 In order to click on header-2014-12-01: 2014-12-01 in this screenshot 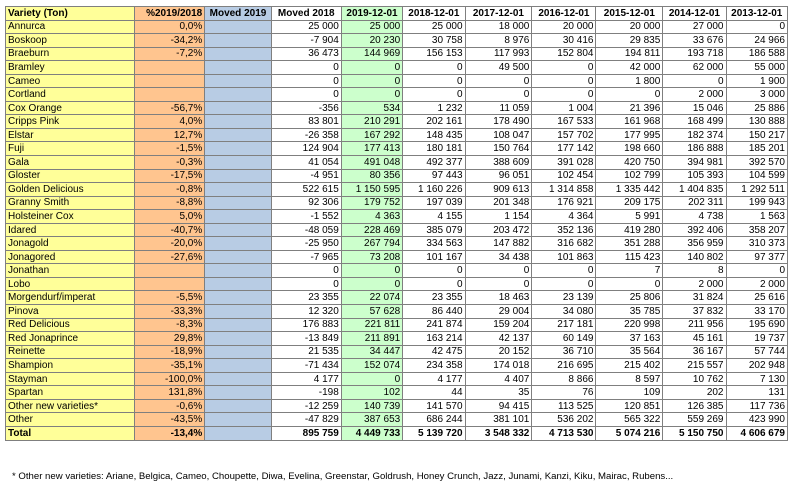, I will do `click(694, 13)`.